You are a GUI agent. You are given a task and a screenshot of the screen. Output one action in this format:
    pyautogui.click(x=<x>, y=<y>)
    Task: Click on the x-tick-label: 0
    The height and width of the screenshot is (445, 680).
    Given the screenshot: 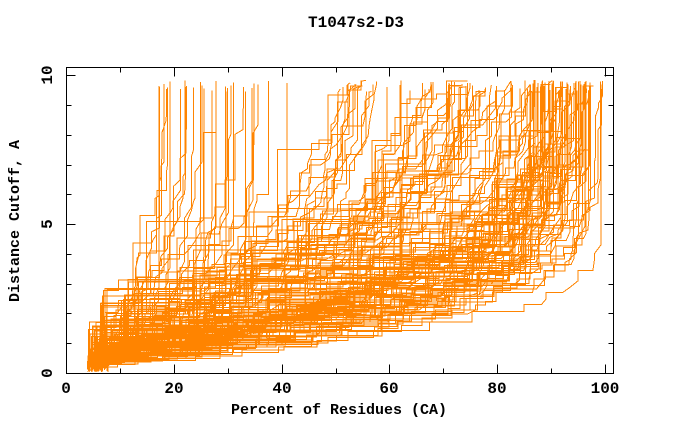 What is the action you would take?
    pyautogui.click(x=66, y=389)
    